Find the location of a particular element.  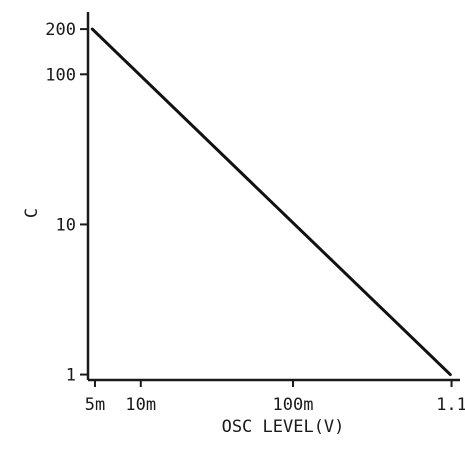

x-tick-label: 1.1 is located at coordinates (450, 405).